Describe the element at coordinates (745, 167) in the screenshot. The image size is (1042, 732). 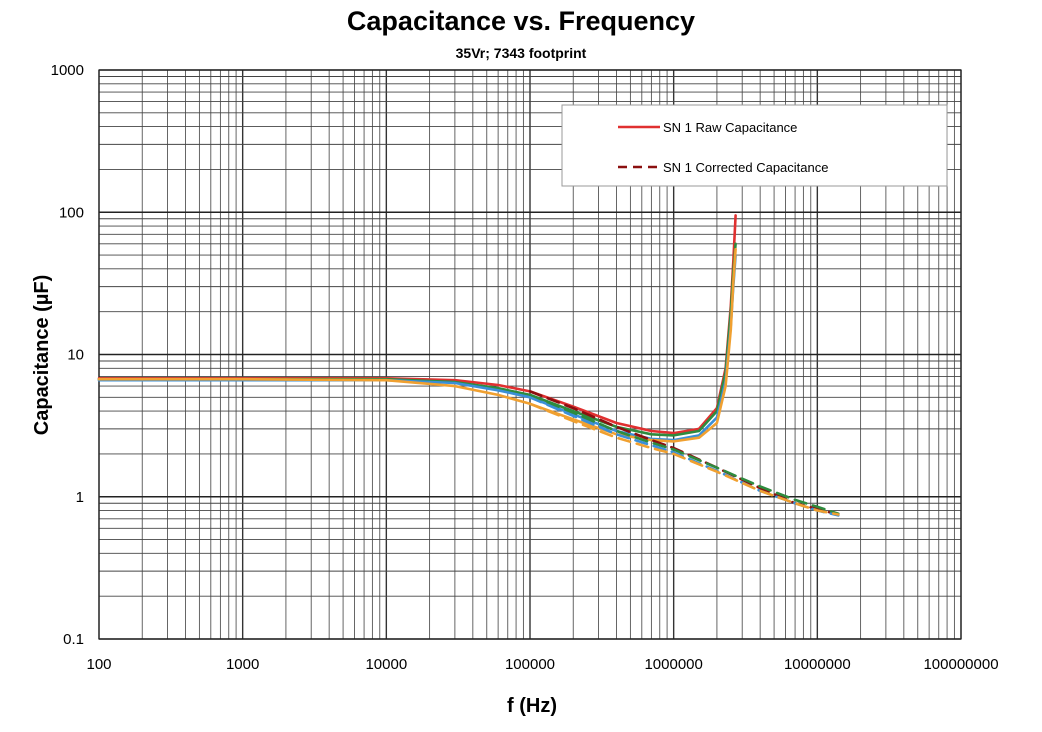
I see `legend-corrected-label: SN 1 Corrected Capacitance` at that location.